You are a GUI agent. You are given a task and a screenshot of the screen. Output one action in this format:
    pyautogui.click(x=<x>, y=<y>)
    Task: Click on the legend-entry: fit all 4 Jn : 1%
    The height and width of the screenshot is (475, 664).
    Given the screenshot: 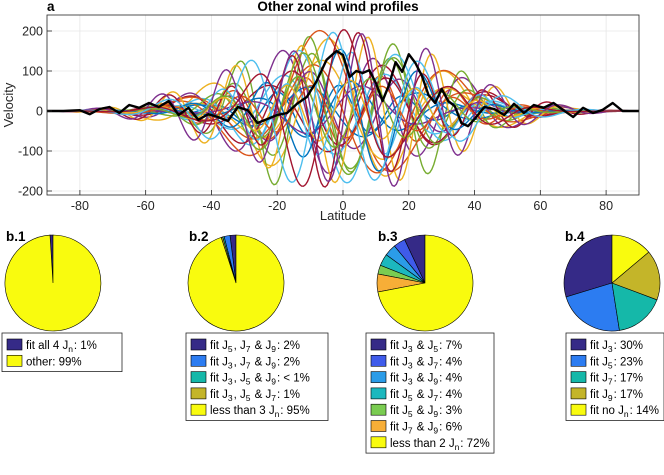 What is the action you would take?
    pyautogui.click(x=61, y=347)
    